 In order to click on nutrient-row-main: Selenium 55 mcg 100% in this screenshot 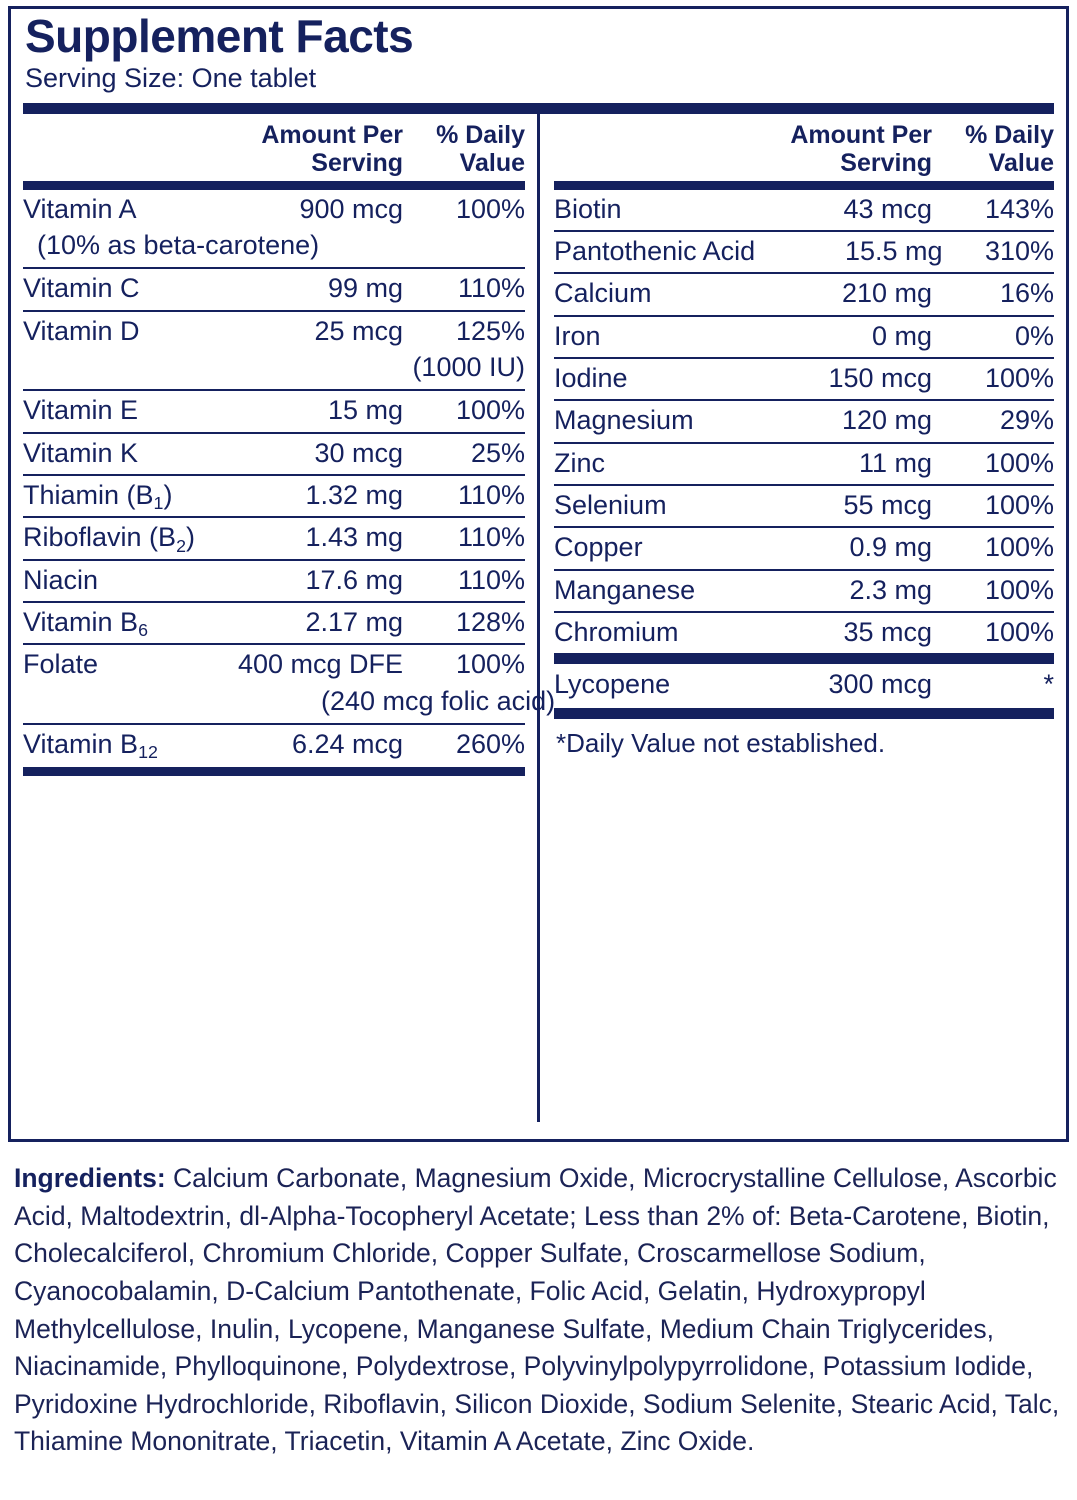, I will do `click(804, 506)`.